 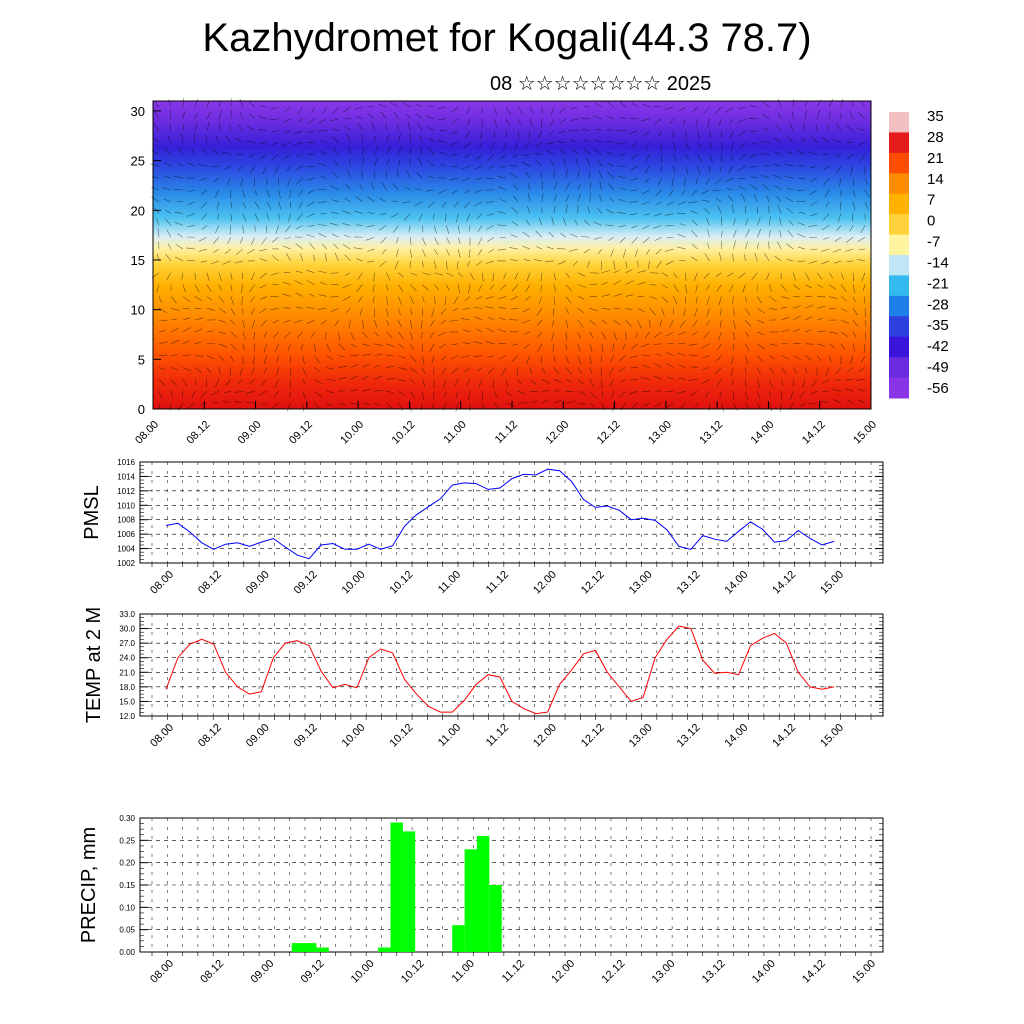 What do you see at coordinates (127, 614) in the screenshot?
I see `y-tick-label: 33.0` at bounding box center [127, 614].